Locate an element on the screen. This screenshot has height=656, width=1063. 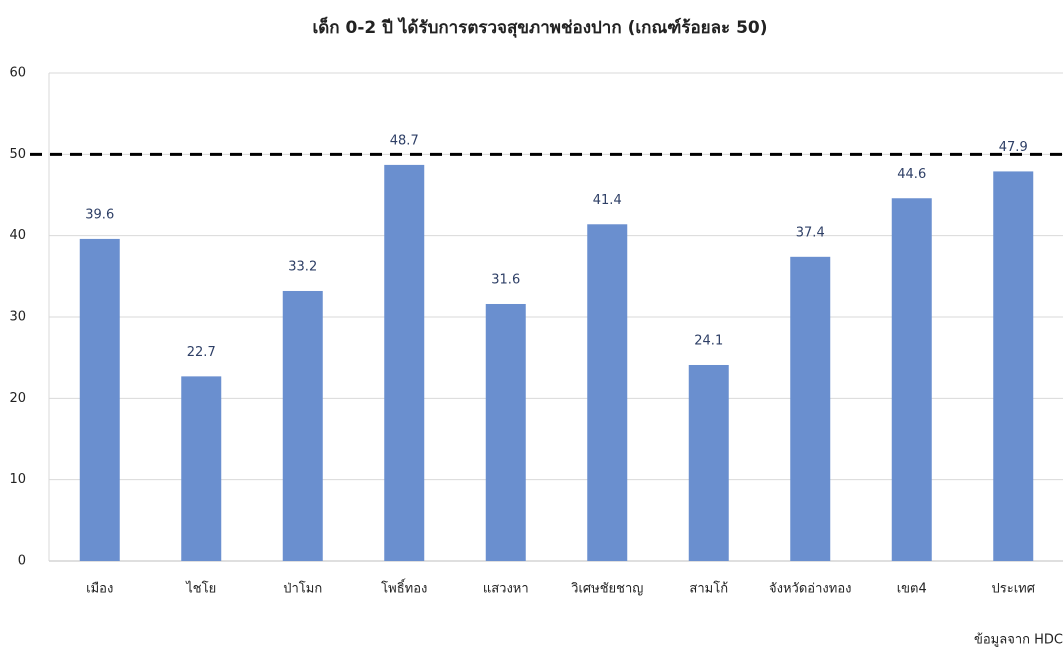
data-label: 39.6 is located at coordinates (99, 214).